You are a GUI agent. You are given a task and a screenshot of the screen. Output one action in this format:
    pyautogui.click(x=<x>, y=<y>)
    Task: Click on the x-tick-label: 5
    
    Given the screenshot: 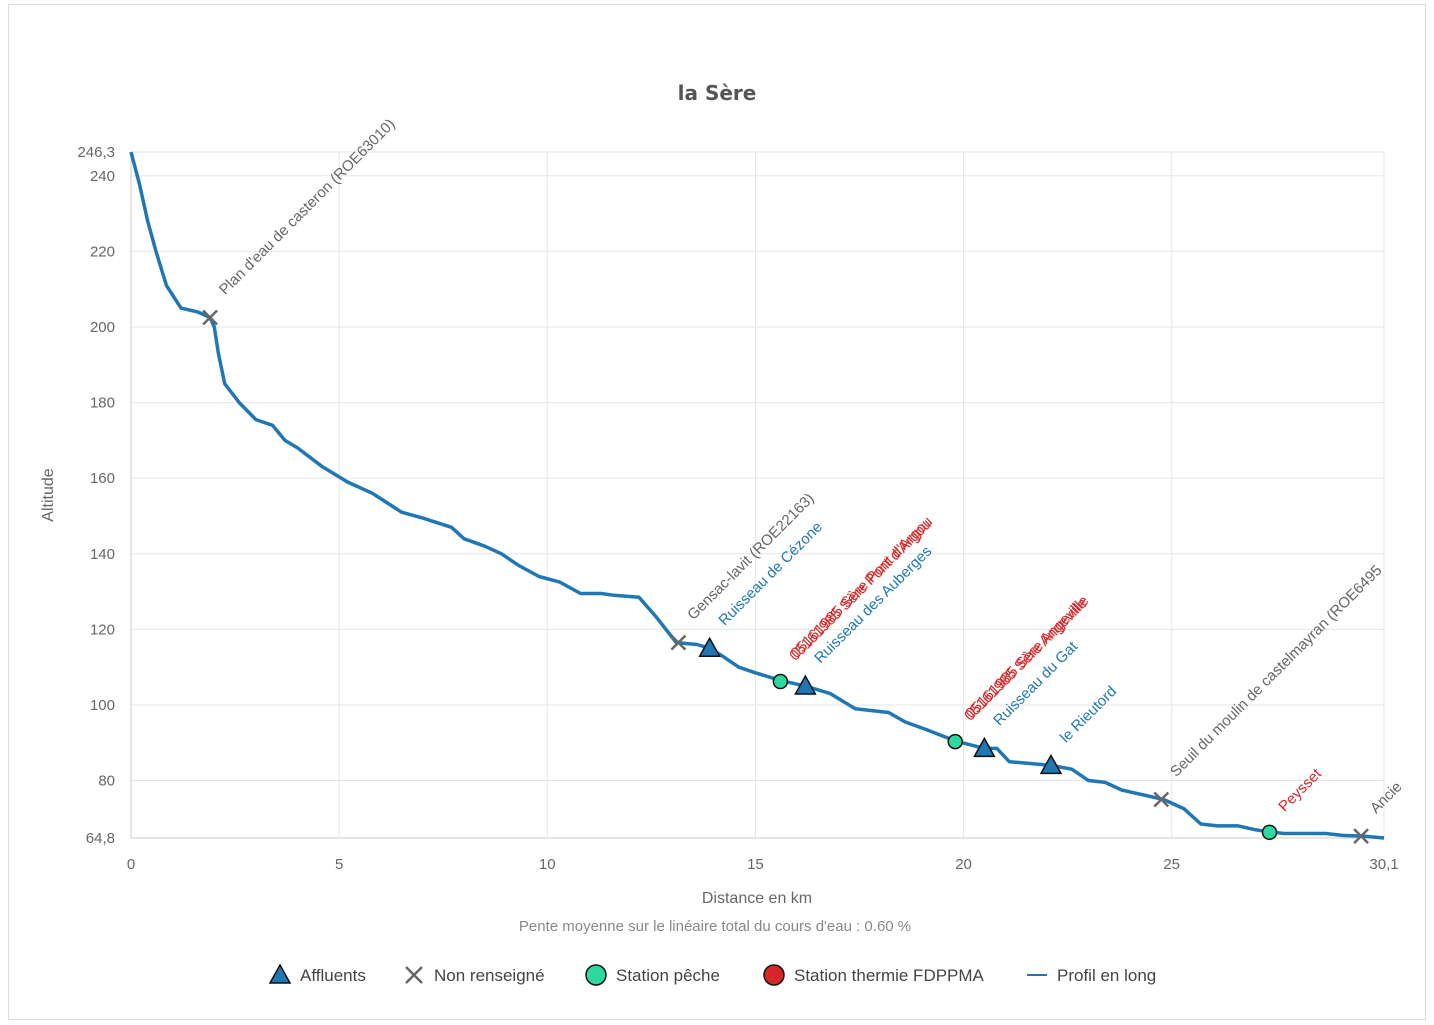 What is the action you would take?
    pyautogui.click(x=339, y=864)
    